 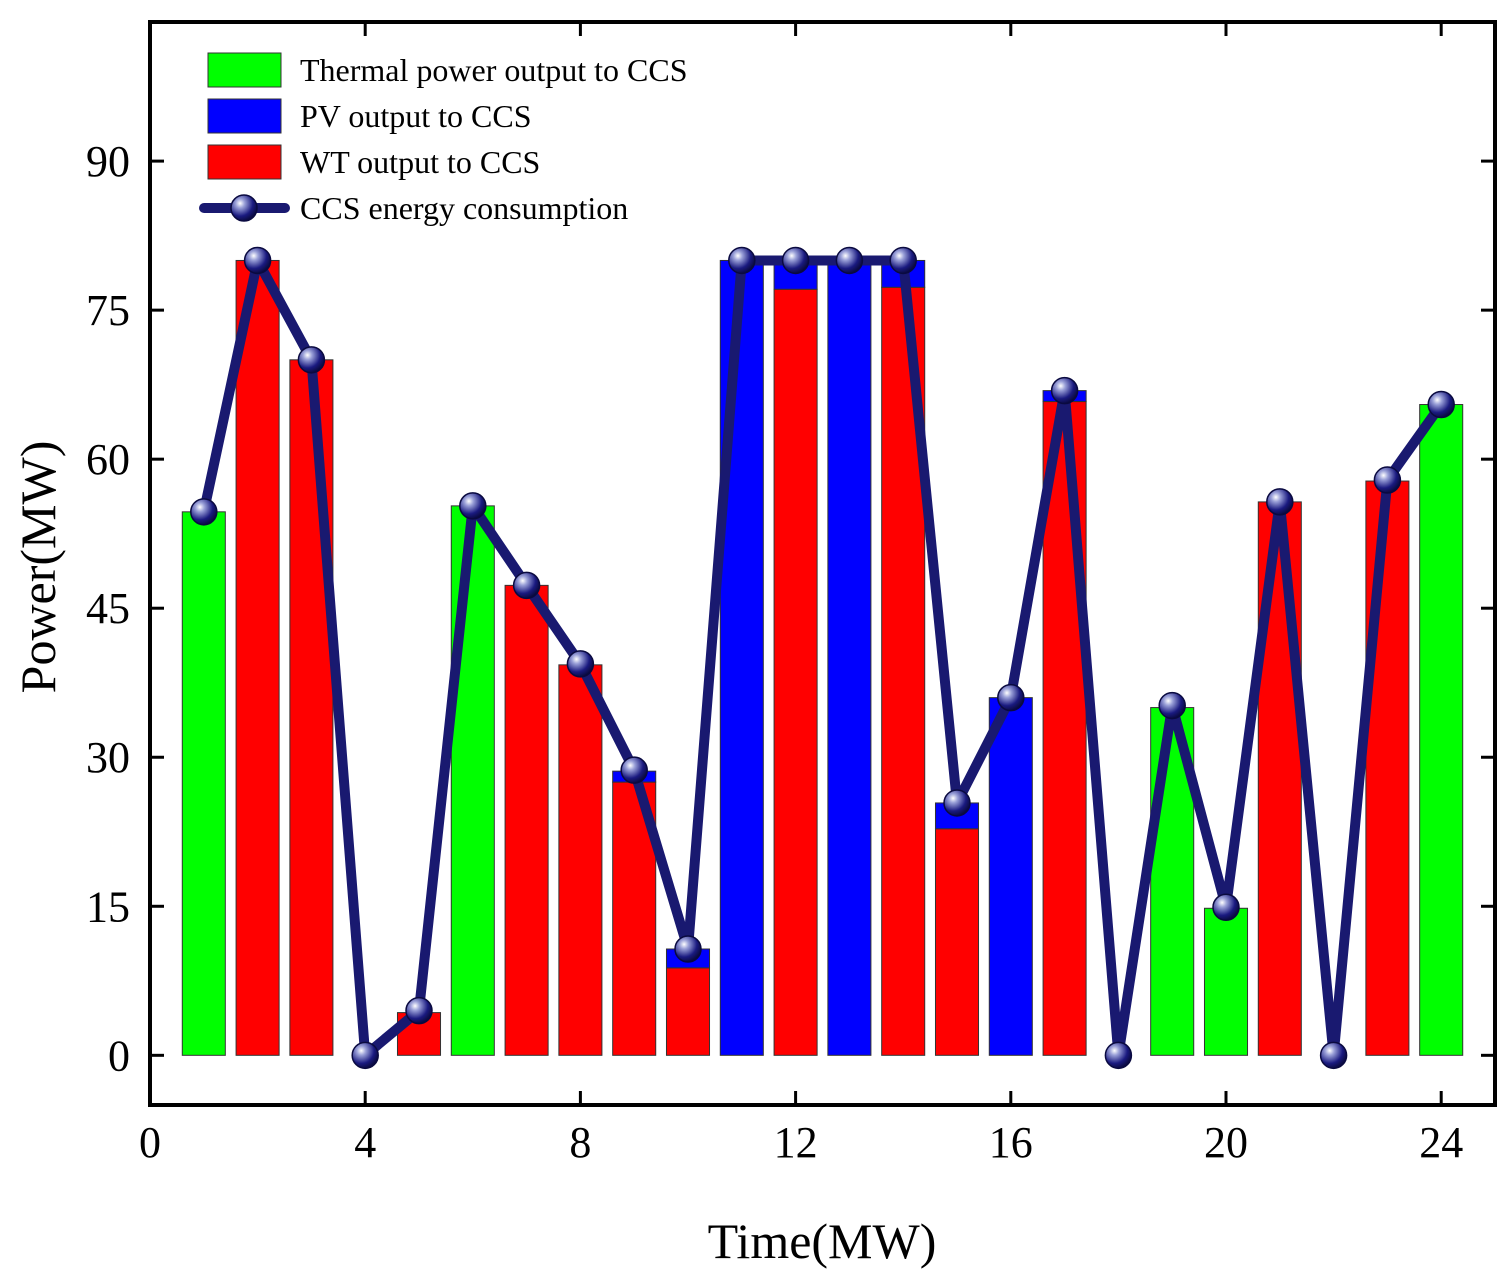 What do you see at coordinates (464, 208) in the screenshot?
I see `legend-label: CCS energy consumption` at bounding box center [464, 208].